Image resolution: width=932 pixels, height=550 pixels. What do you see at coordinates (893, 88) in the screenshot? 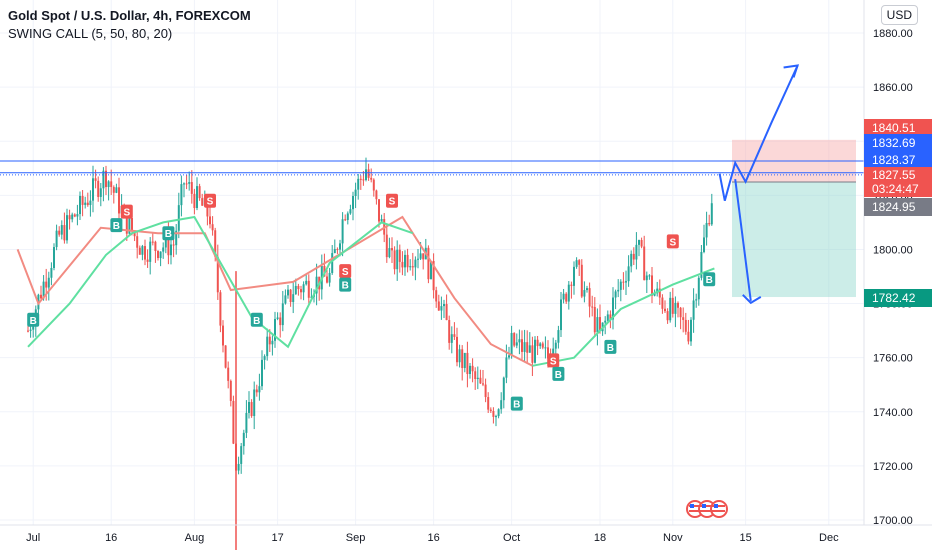
I see `y-tick-label: 1860.00` at bounding box center [893, 88].